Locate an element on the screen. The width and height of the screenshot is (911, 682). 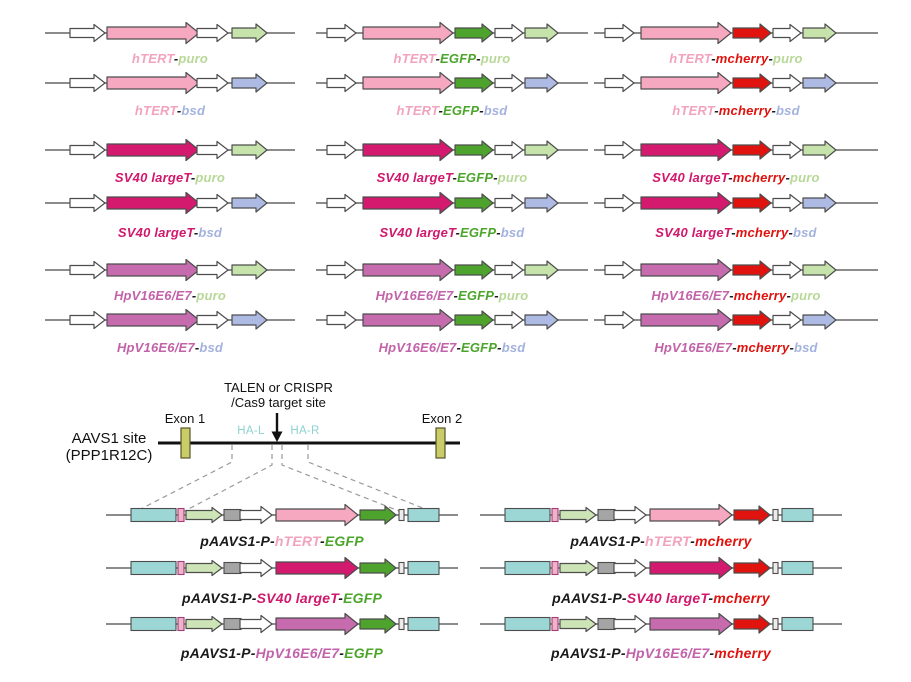
construct-pAAVS1-P-SV40largeT-EGFP is located at coordinates (282, 568).